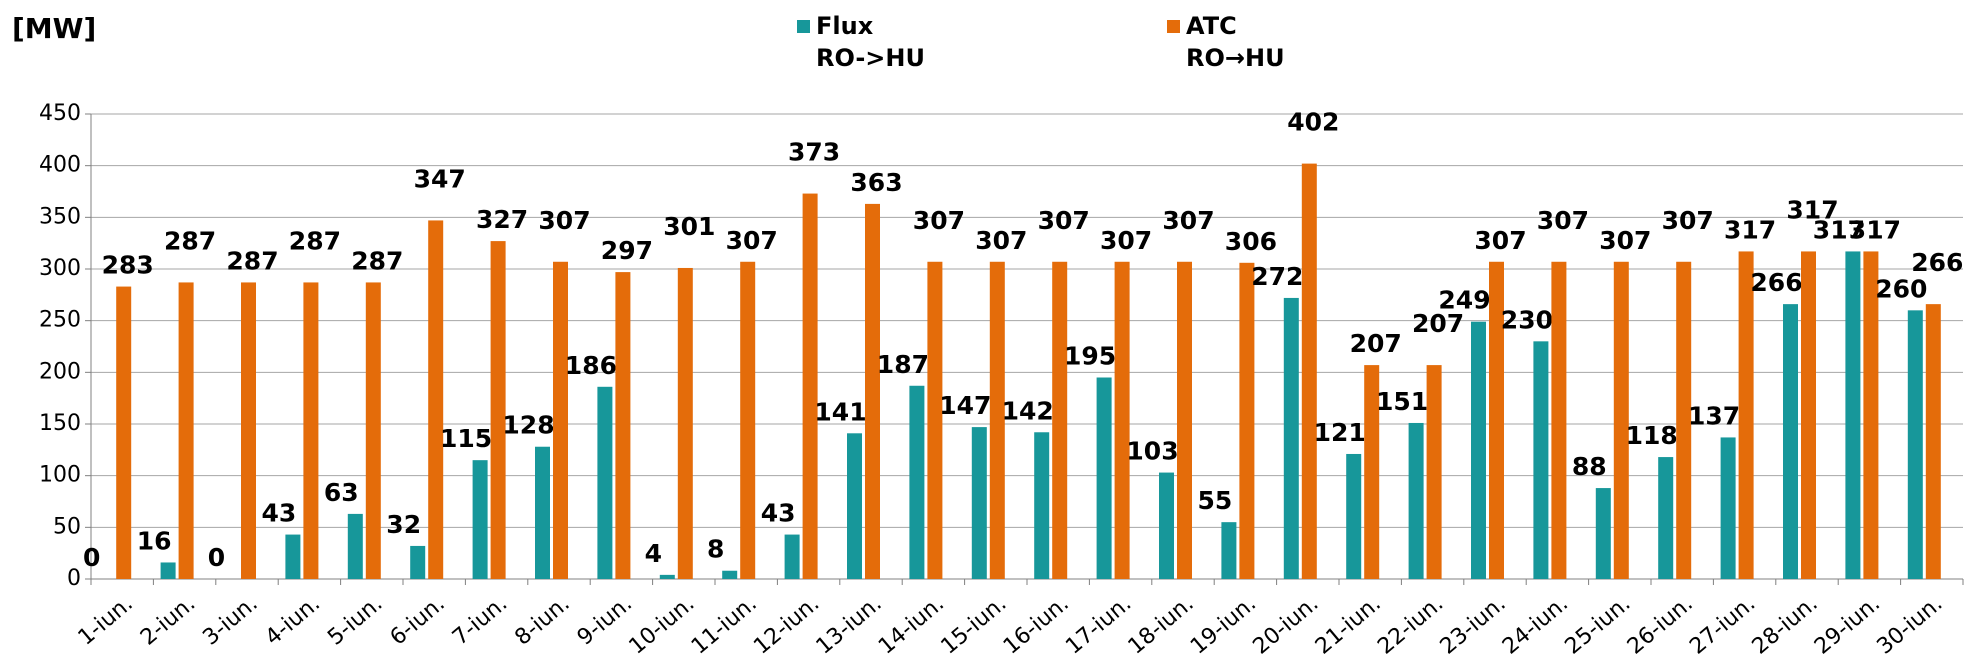 This screenshot has height=671, width=1983. Describe the element at coordinates (403, 524) in the screenshot. I see `data-label: 32` at that location.